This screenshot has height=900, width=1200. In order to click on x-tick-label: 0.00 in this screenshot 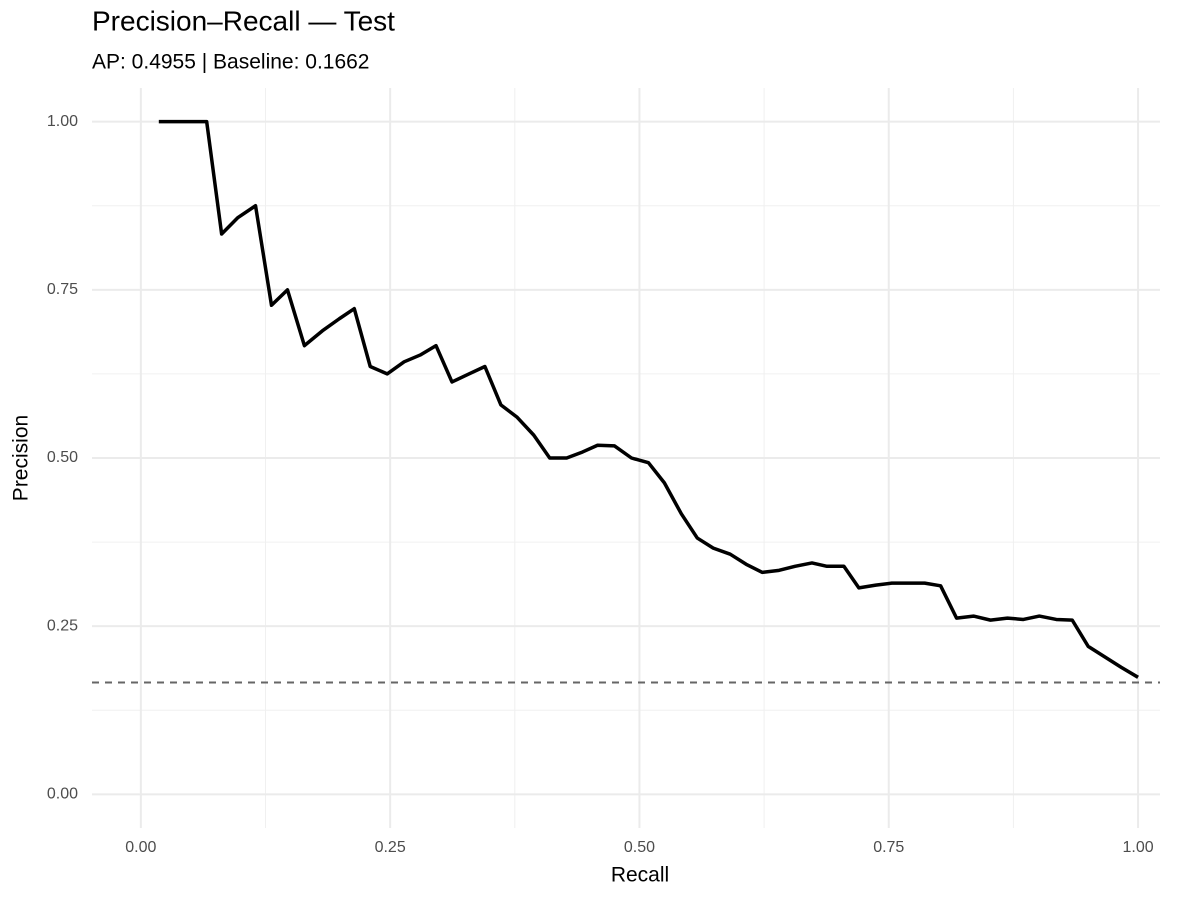, I will do `click(140, 847)`.